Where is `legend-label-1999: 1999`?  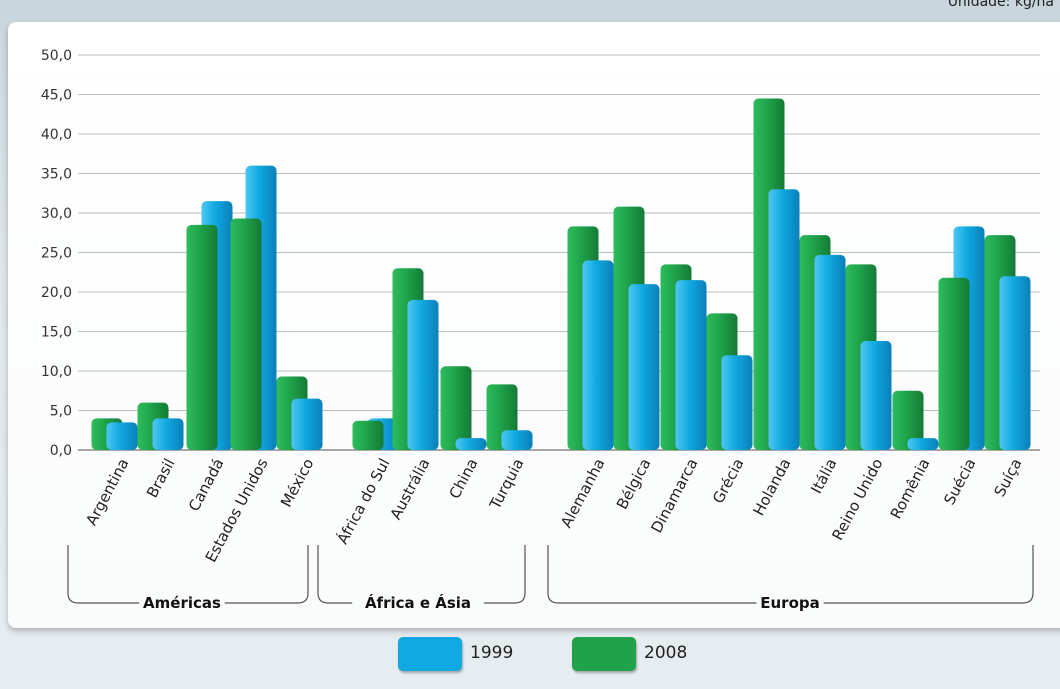
legend-label-1999: 1999 is located at coordinates (492, 653).